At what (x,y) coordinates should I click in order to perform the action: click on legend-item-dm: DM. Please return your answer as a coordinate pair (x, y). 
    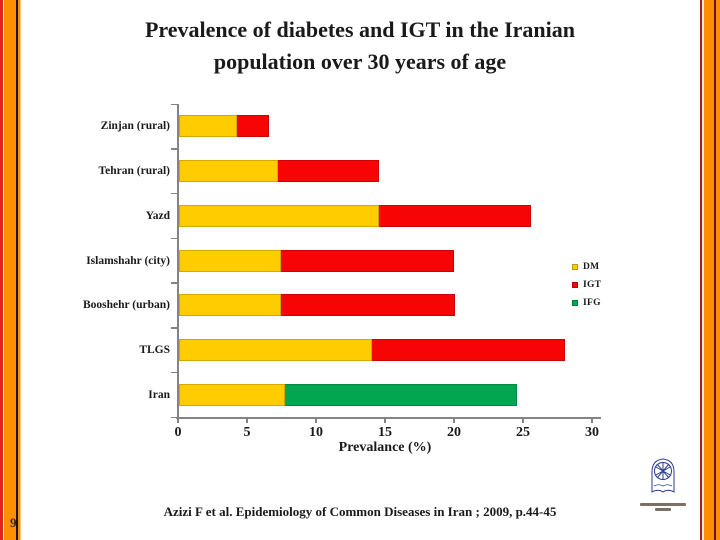
    Looking at the image, I should click on (586, 267).